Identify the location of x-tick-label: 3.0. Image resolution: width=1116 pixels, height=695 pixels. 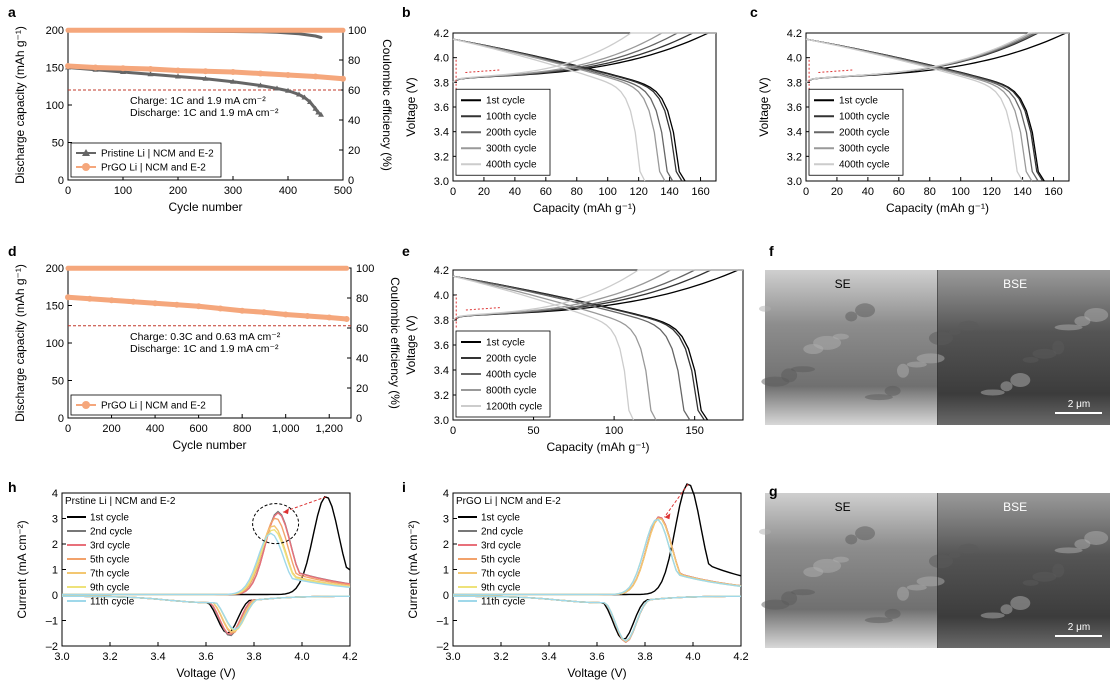
(452, 657).